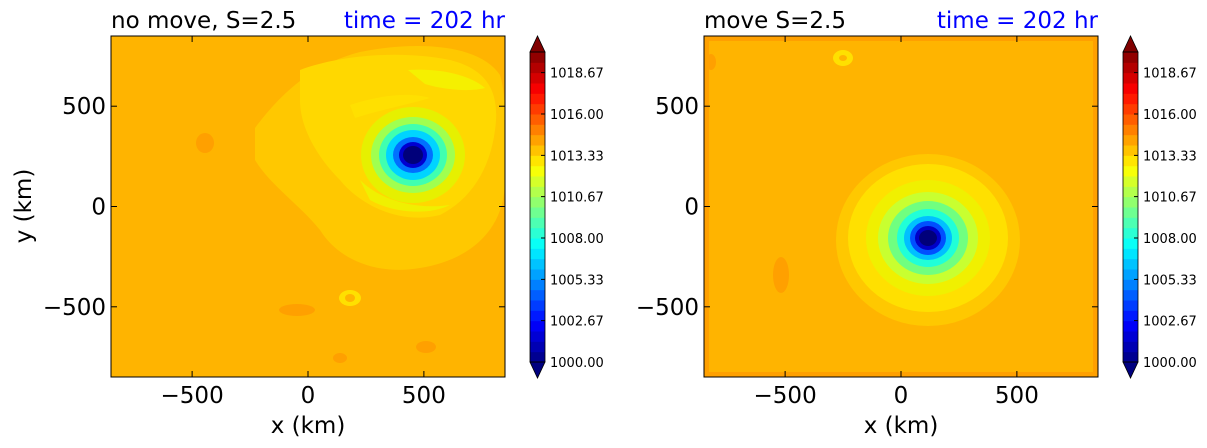  I want to click on right-ytick-label: 0, so click(691, 208).